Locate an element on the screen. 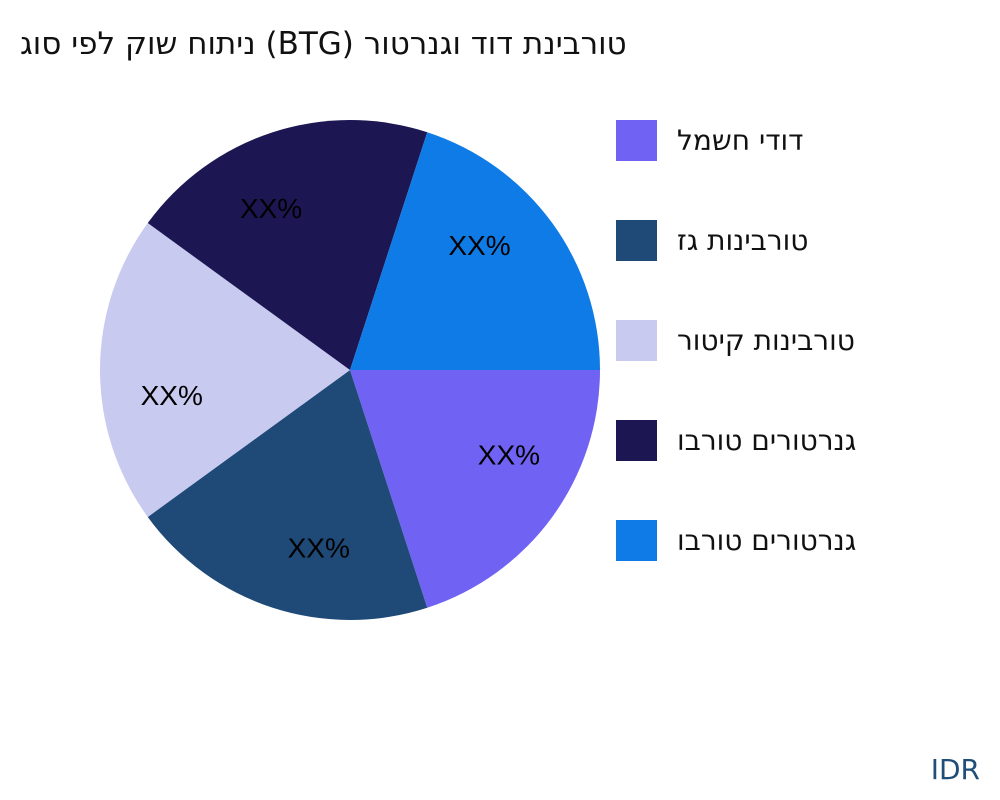 Image resolution: width=1000 pixels, height=800 pixels. legend-item: למשח ידוד is located at coordinates (710, 140).